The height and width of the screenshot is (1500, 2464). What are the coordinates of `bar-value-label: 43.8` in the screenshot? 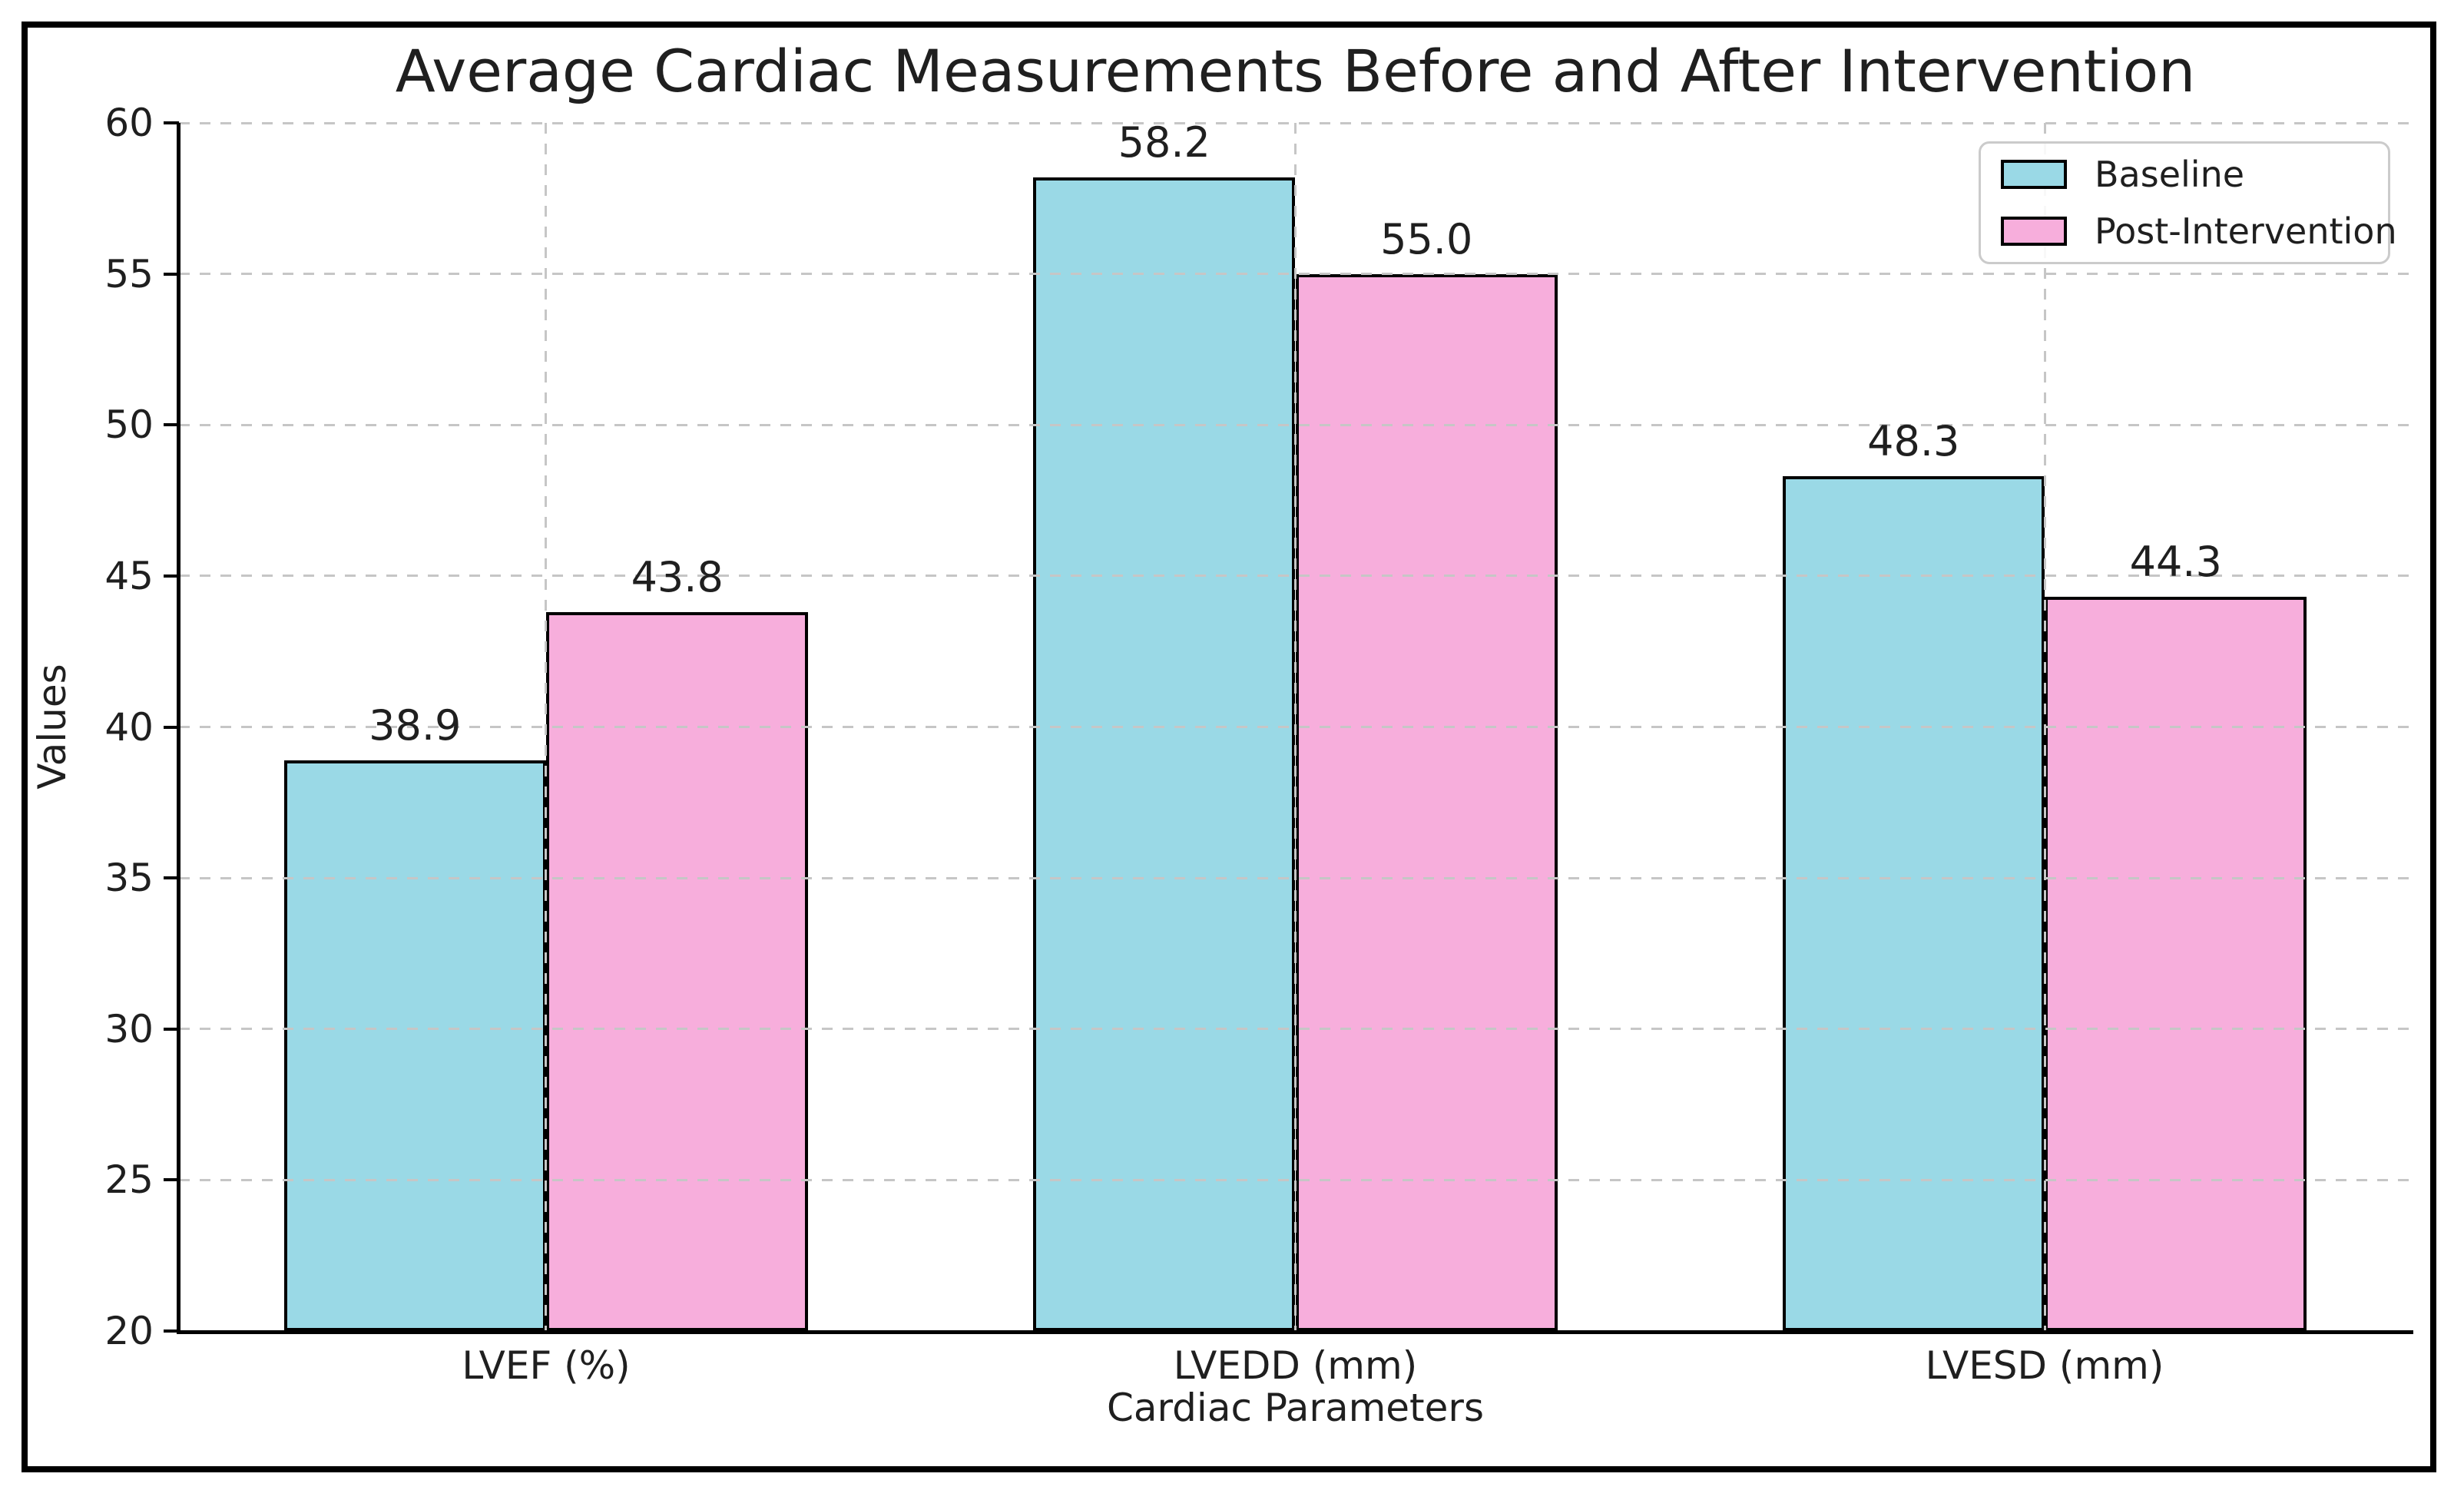 It's located at (677, 577).